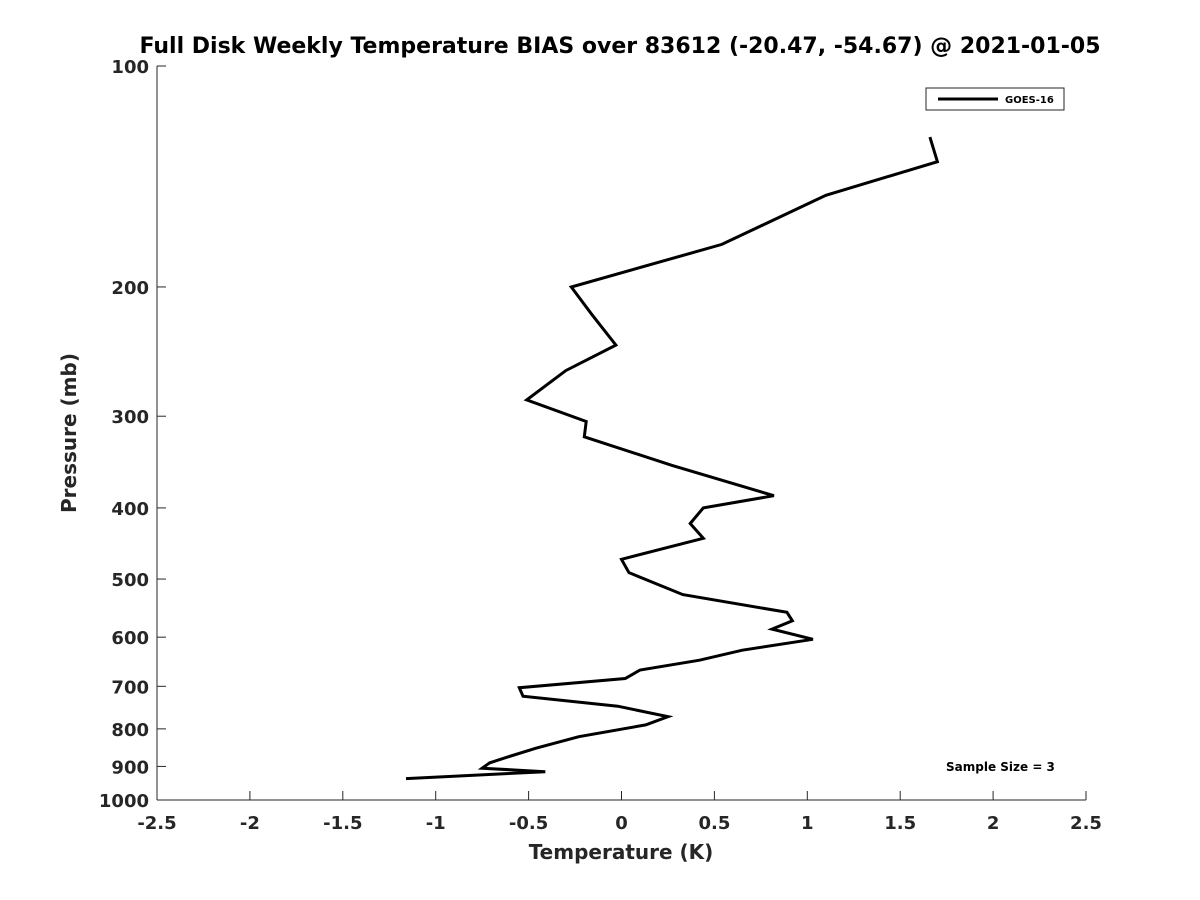 This screenshot has height=900, width=1200. What do you see at coordinates (124, 801) in the screenshot?
I see `y-tick-label: 1000` at bounding box center [124, 801].